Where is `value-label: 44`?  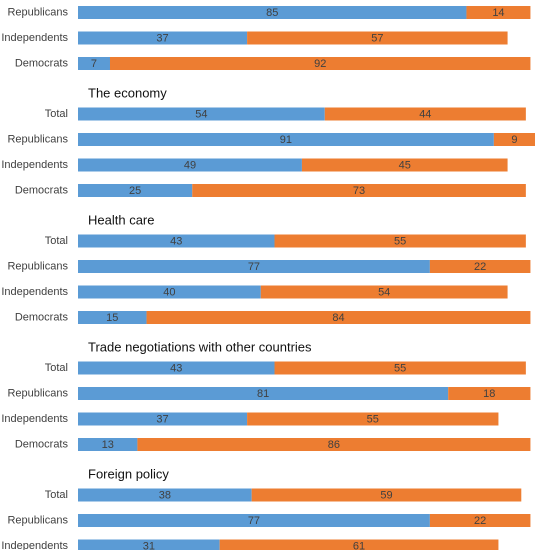 value-label: 44 is located at coordinates (425, 114).